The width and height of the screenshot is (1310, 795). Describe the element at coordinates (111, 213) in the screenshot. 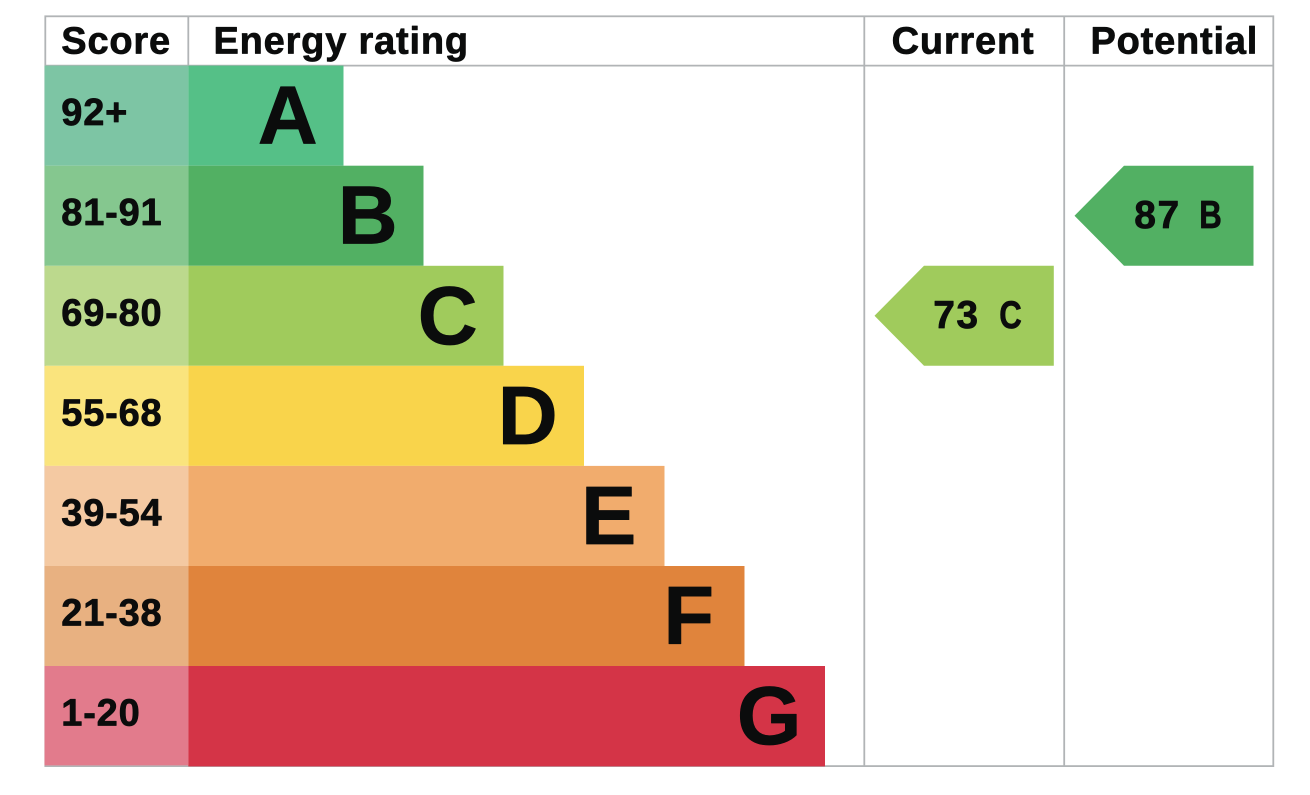

I see `svg-text: 81-91` at that location.